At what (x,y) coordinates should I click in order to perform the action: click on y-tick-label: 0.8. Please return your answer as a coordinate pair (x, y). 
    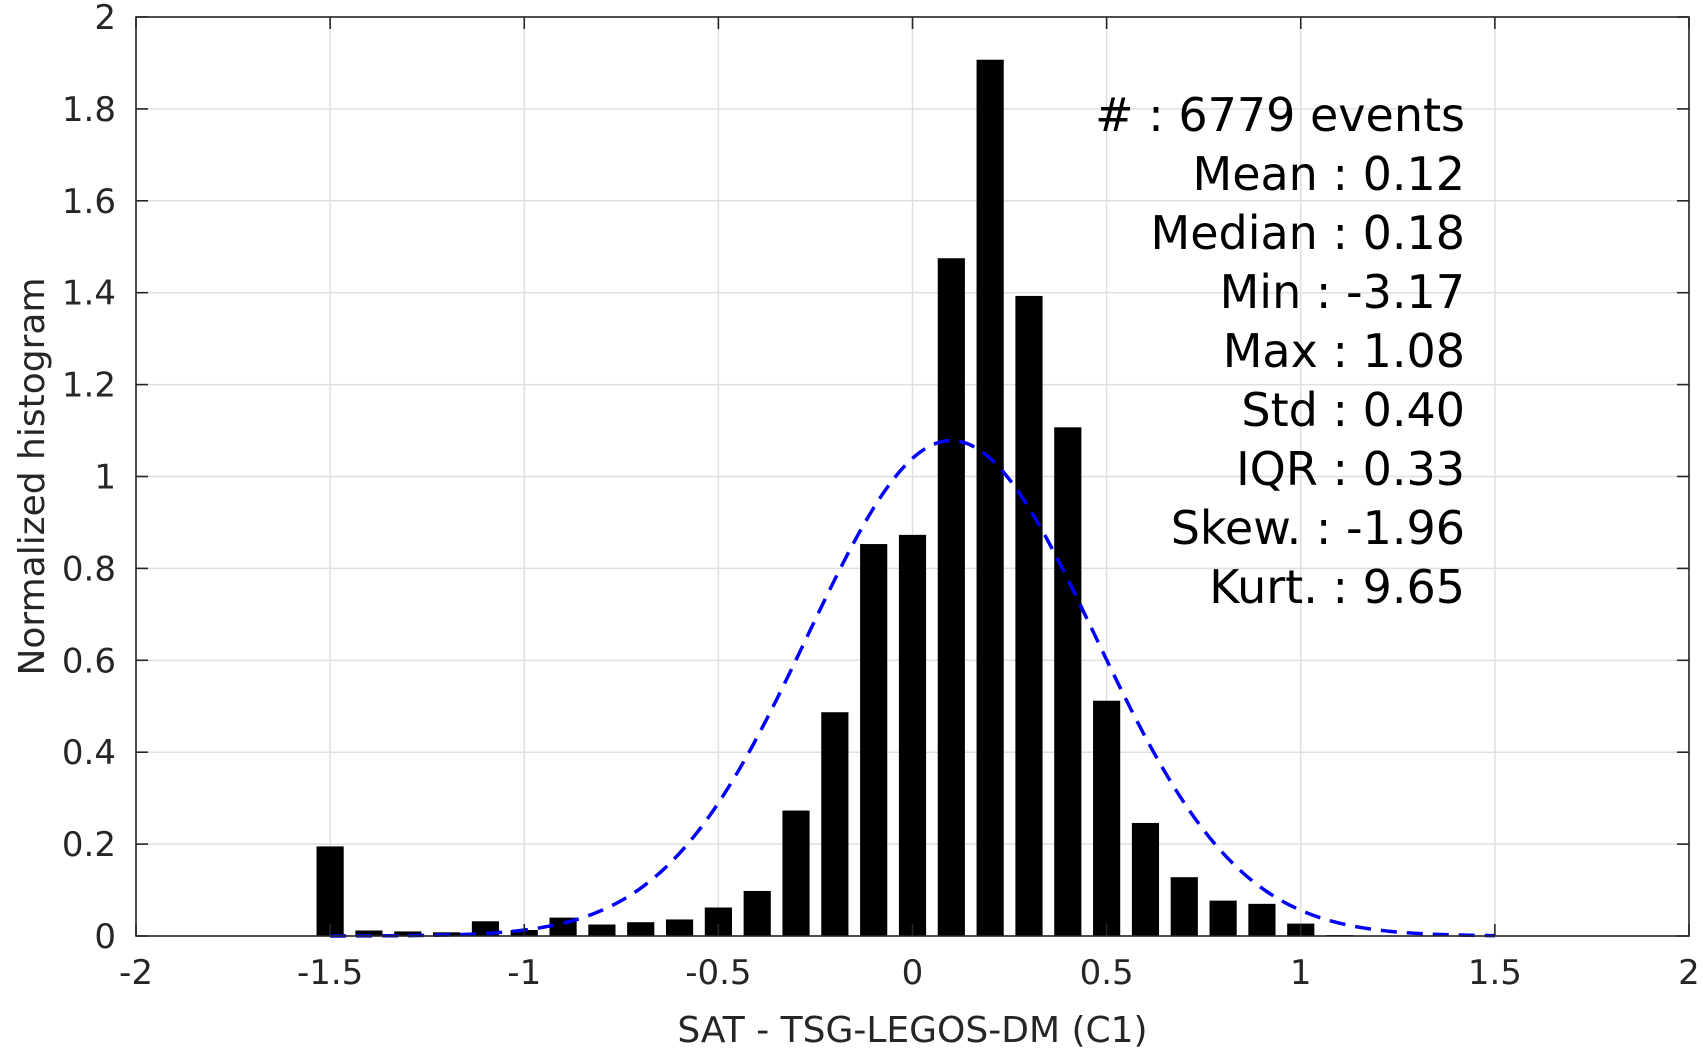
    Looking at the image, I should click on (89, 569).